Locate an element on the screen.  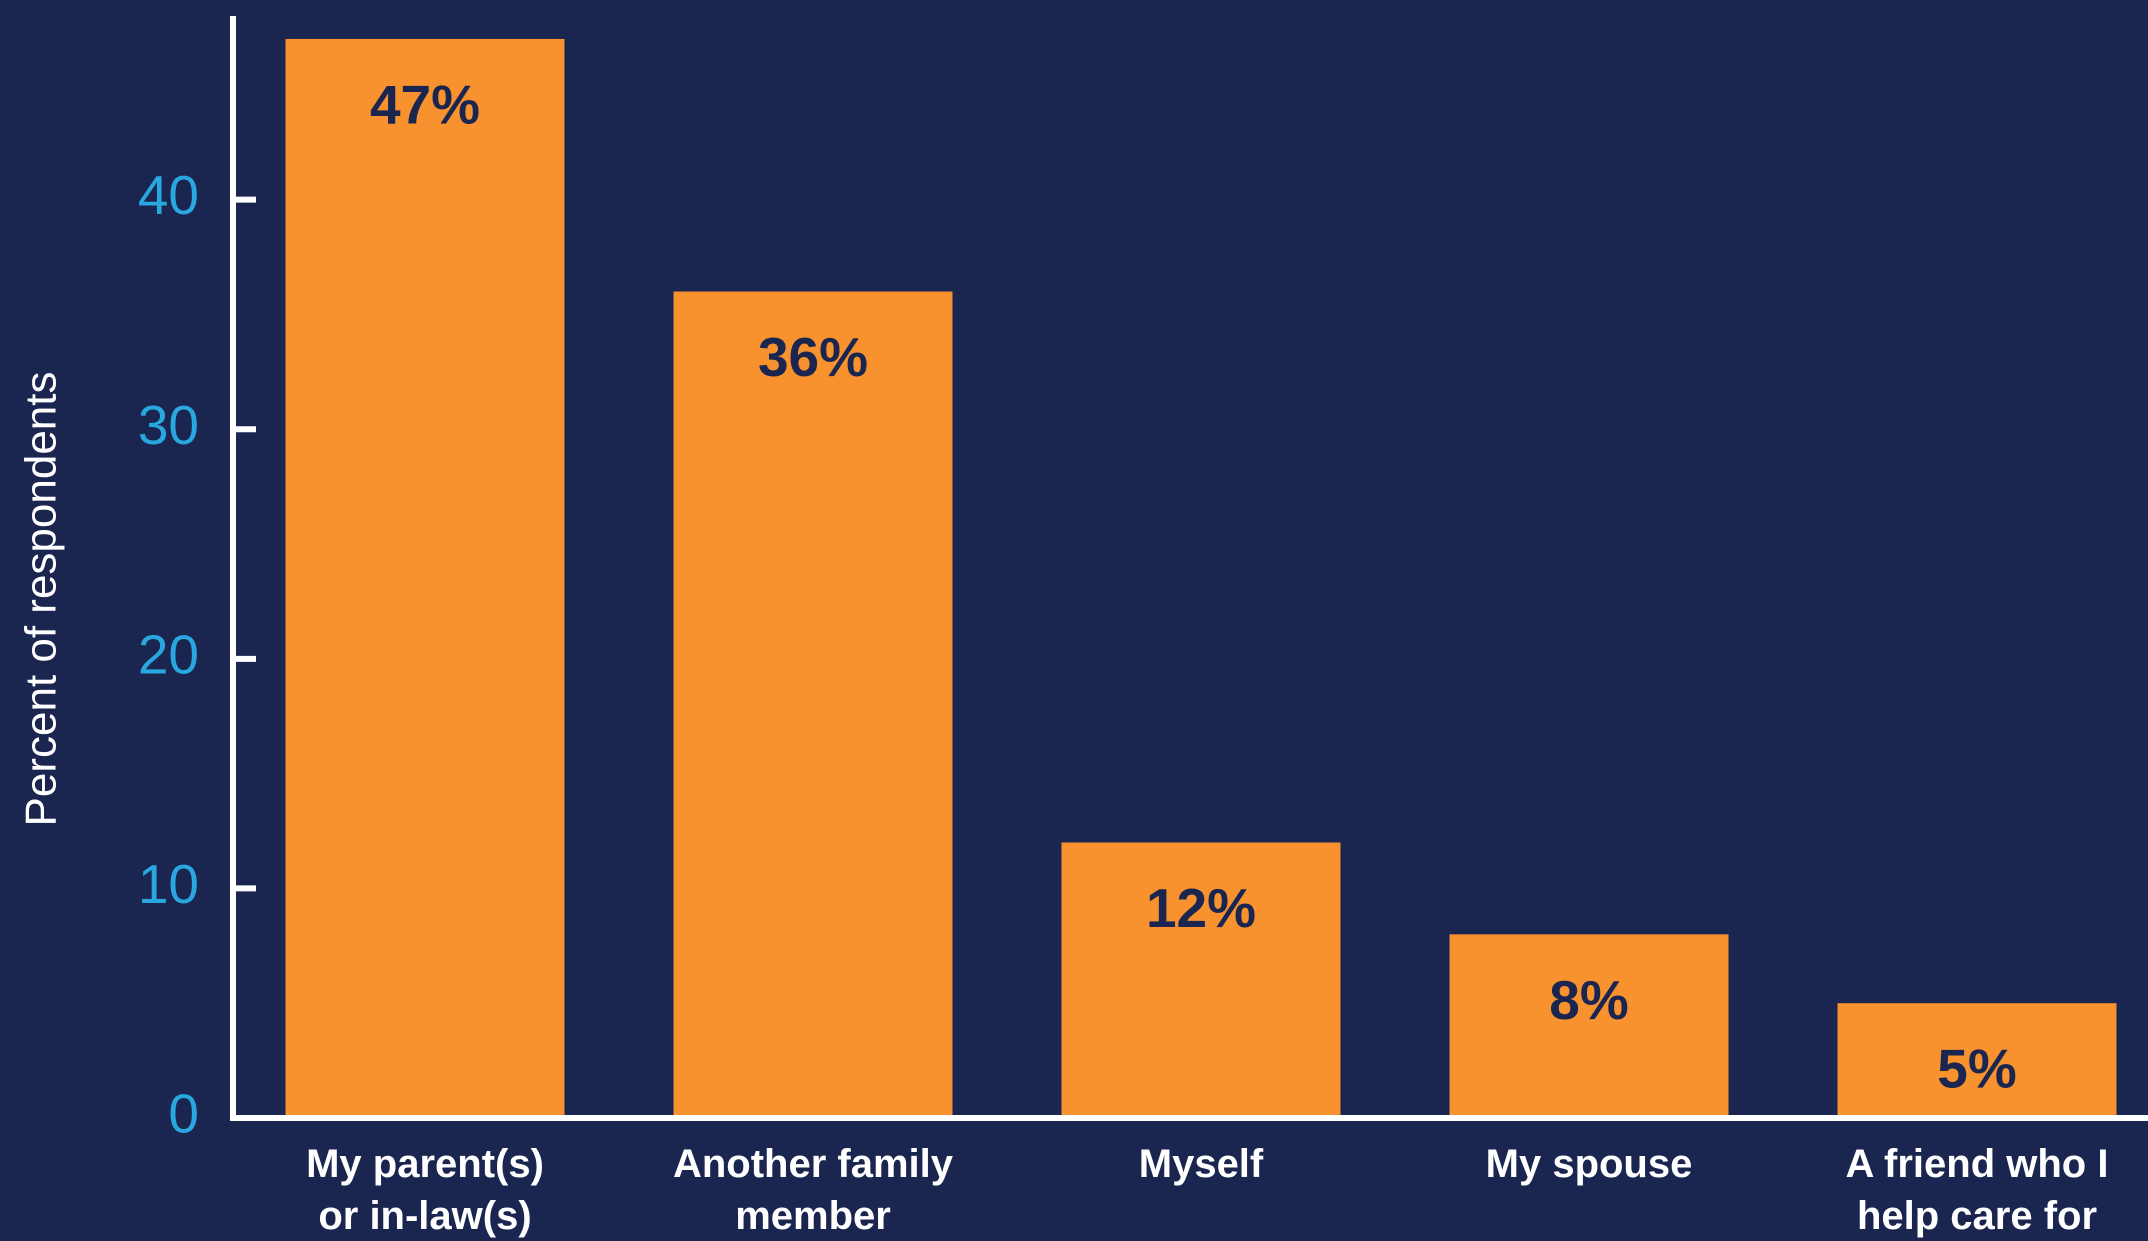
x-tick-label: My parent(s) or in-law(s) is located at coordinates (425, 1190).